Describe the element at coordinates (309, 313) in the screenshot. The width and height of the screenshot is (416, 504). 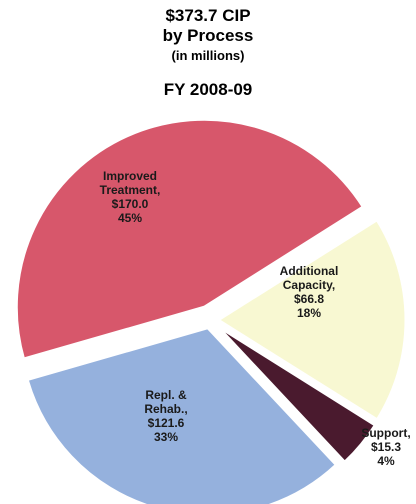
I see `label-additional-capacity-line-4: 18%` at that location.